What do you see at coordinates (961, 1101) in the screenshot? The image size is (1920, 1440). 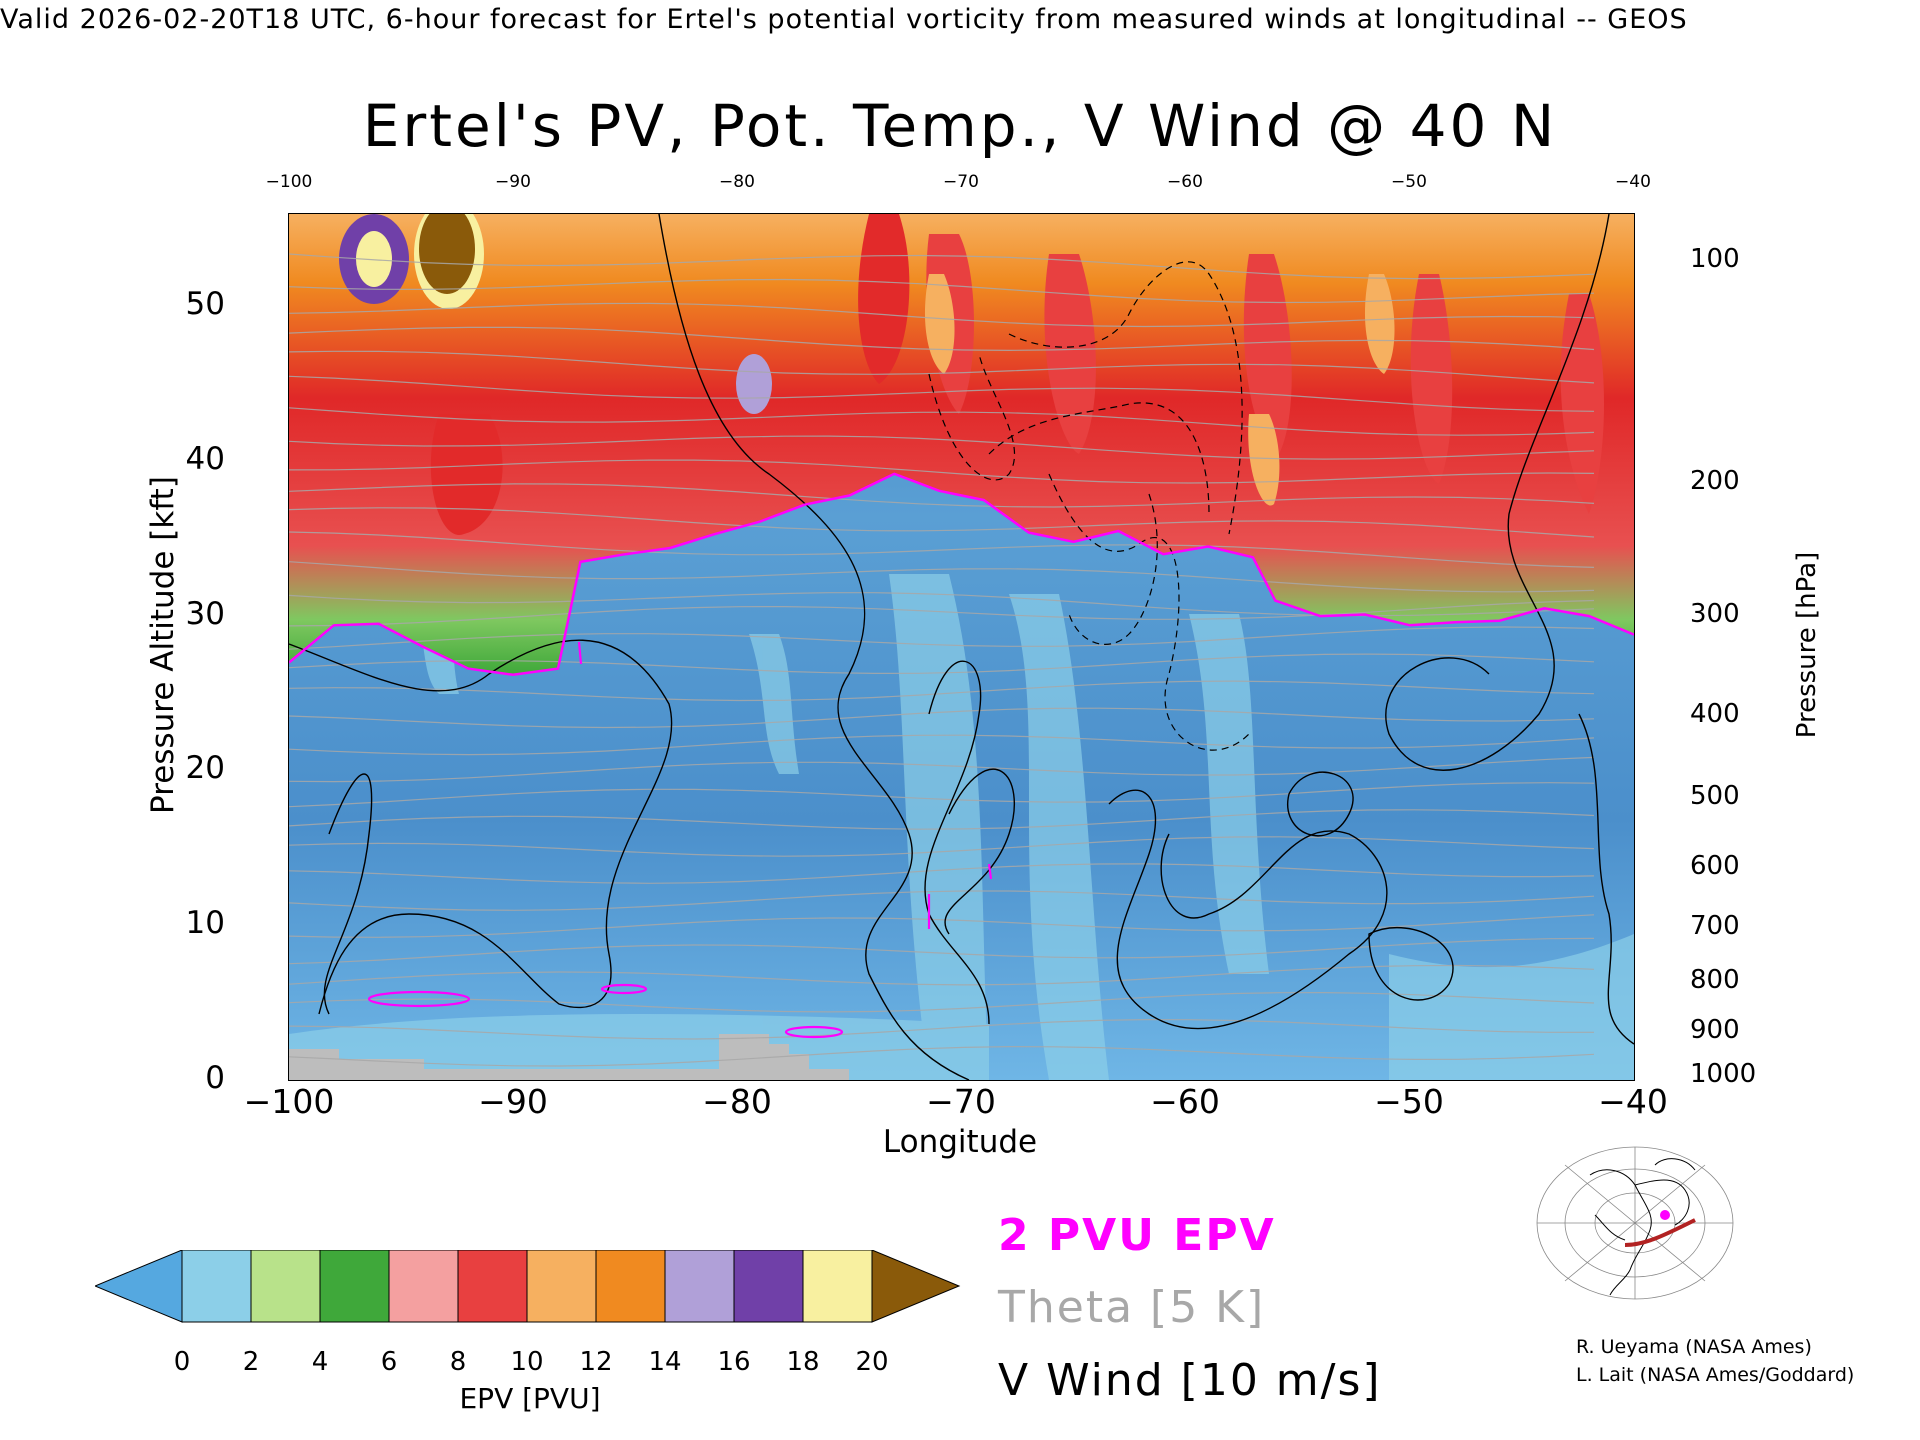 I see `x-tick-label: −70` at bounding box center [961, 1101].